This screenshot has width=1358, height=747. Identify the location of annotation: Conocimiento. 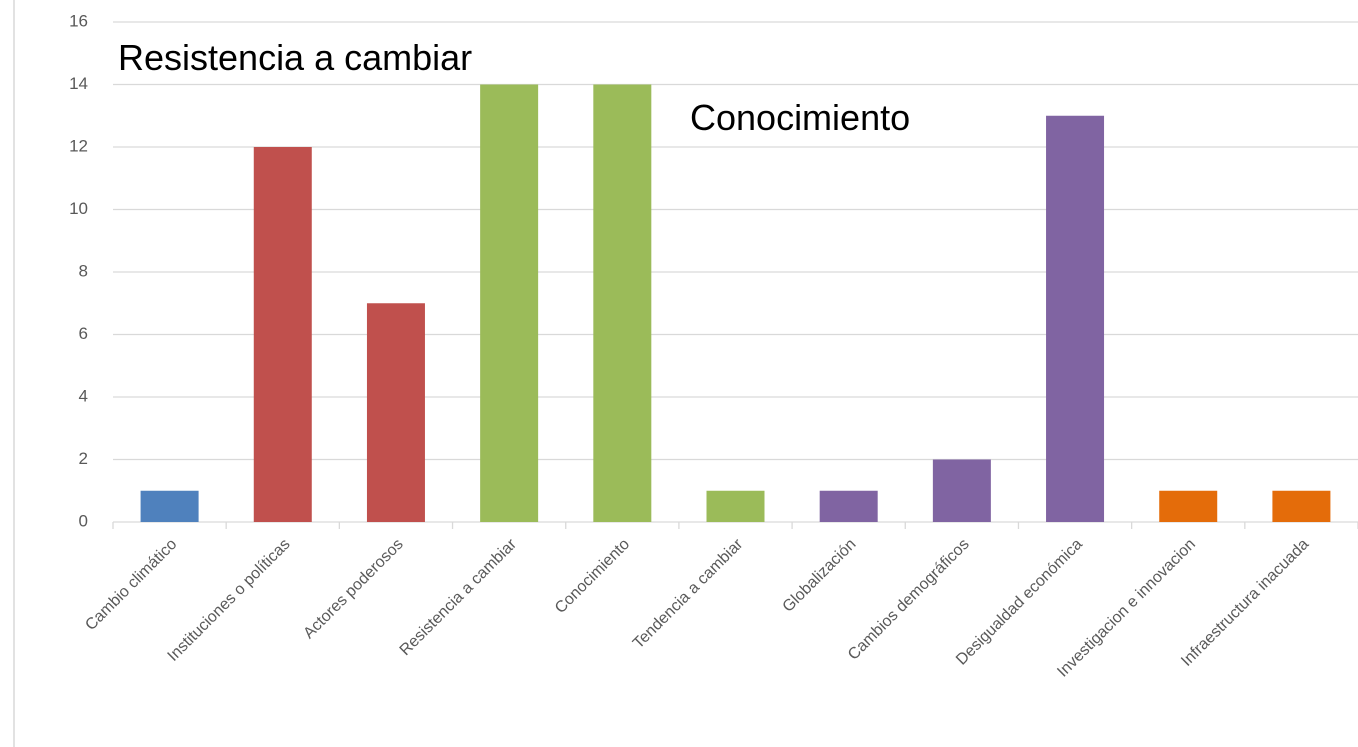
(800, 117).